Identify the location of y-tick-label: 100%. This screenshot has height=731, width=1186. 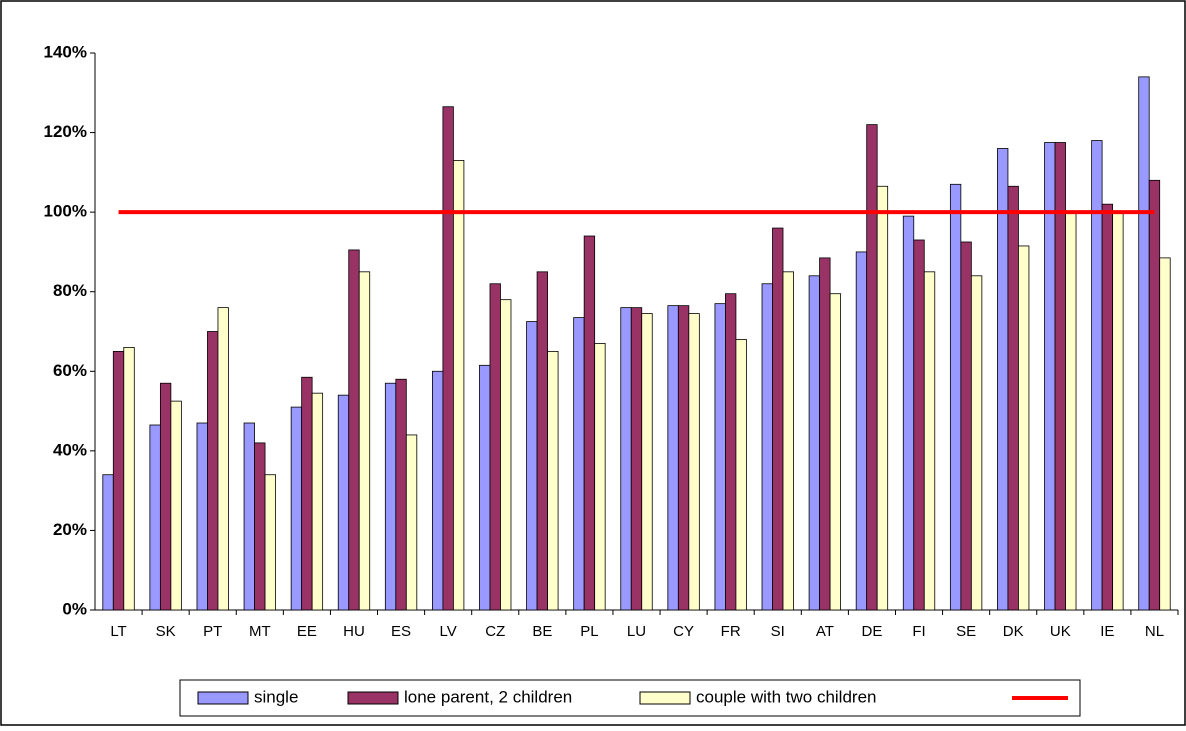
(65, 211).